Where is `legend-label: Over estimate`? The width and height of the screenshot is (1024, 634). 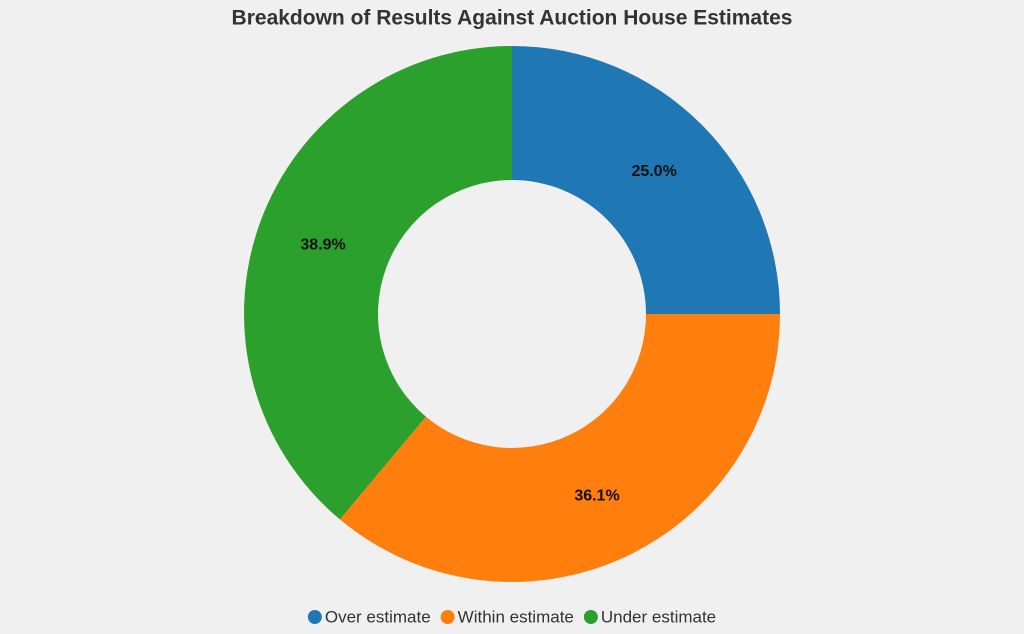
legend-label: Over estimate is located at coordinates (378, 616).